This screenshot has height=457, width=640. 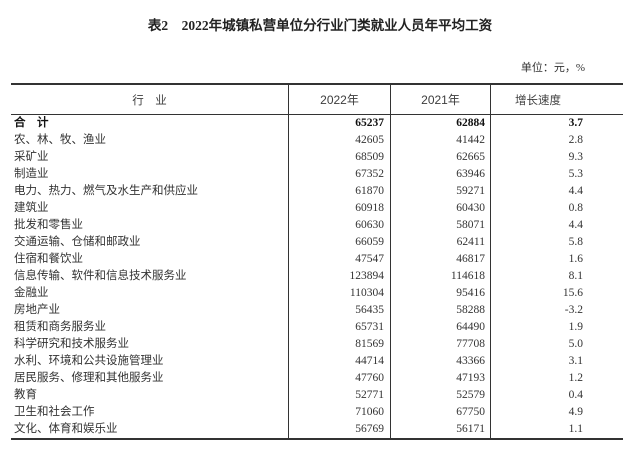 What do you see at coordinates (31, 208) in the screenshot?
I see `cell-industry-name: 建筑业` at bounding box center [31, 208].